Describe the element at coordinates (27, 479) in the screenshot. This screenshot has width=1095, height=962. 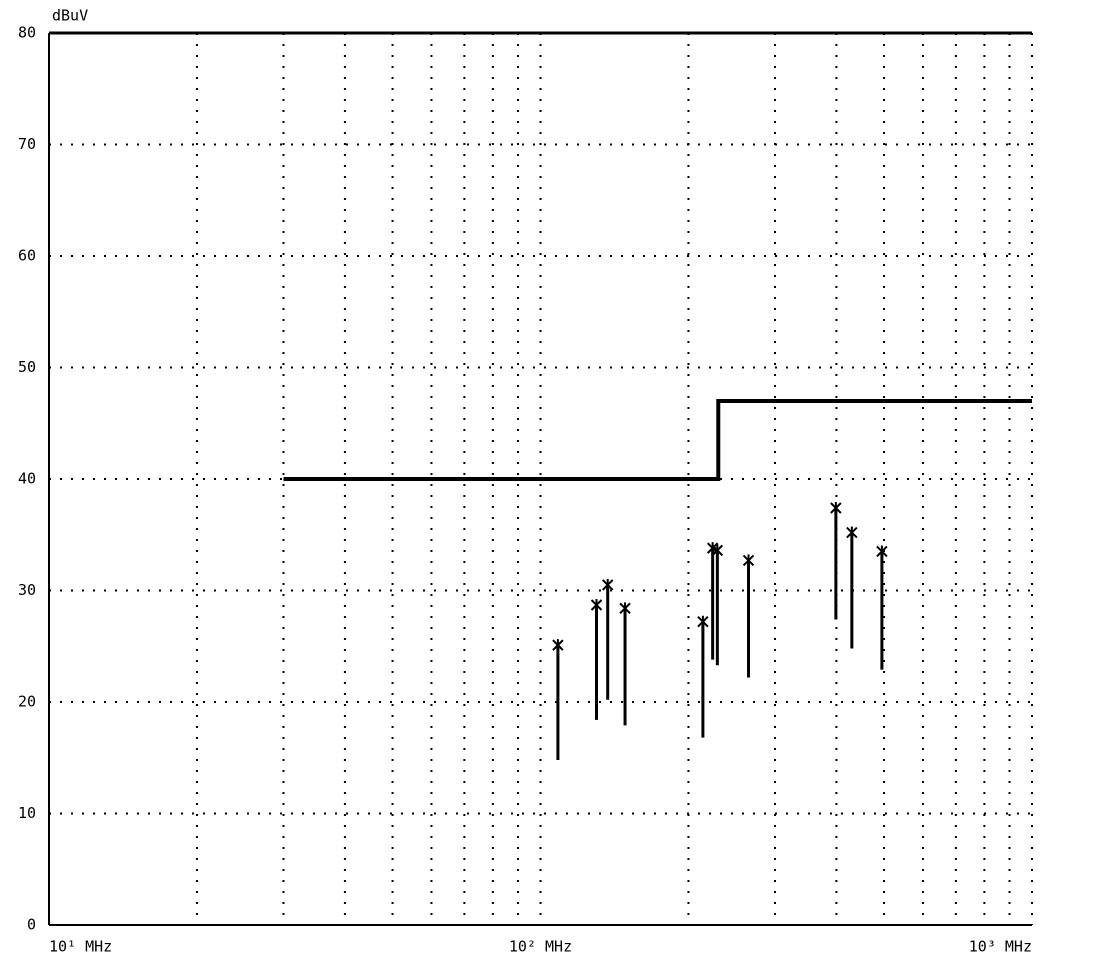
I see `y-tick-label: 40` at that location.